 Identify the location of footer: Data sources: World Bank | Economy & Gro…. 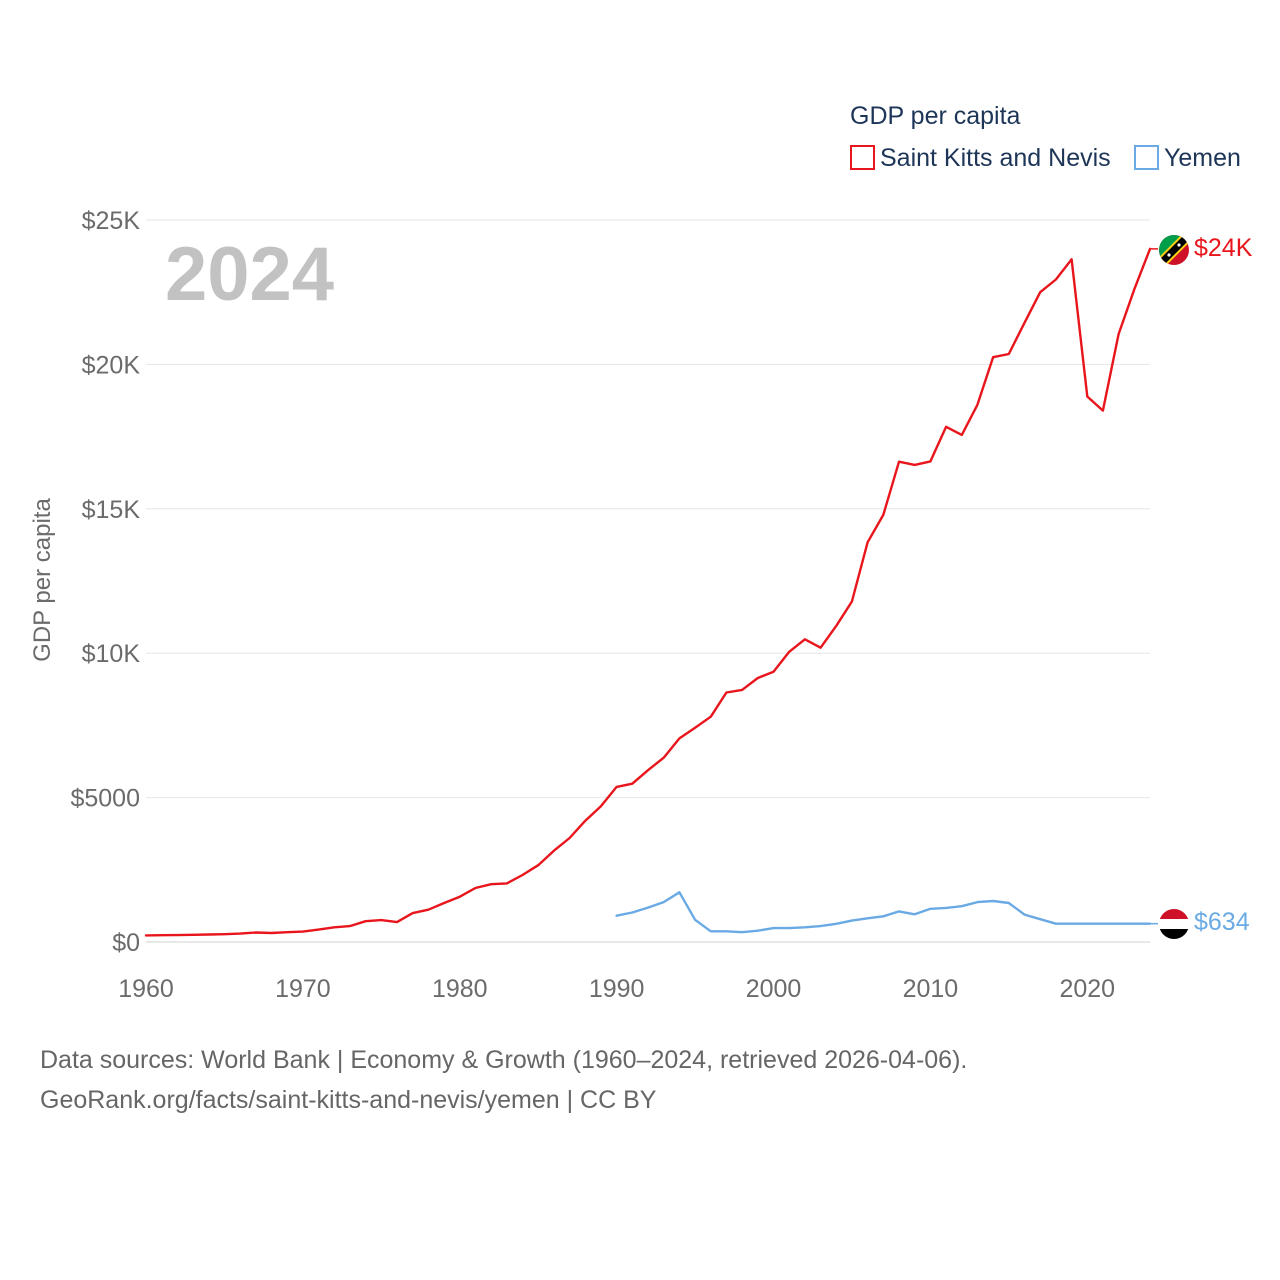
(503, 1080).